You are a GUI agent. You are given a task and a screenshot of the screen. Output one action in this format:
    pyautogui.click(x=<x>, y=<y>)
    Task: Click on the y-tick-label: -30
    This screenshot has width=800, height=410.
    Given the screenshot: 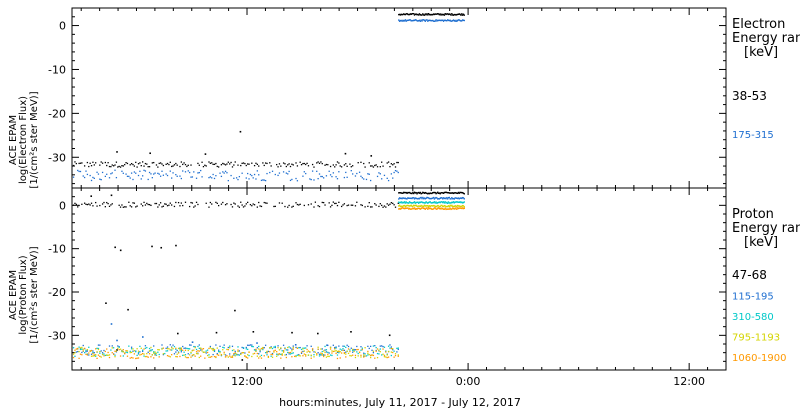 What is the action you would take?
    pyautogui.click(x=57, y=157)
    